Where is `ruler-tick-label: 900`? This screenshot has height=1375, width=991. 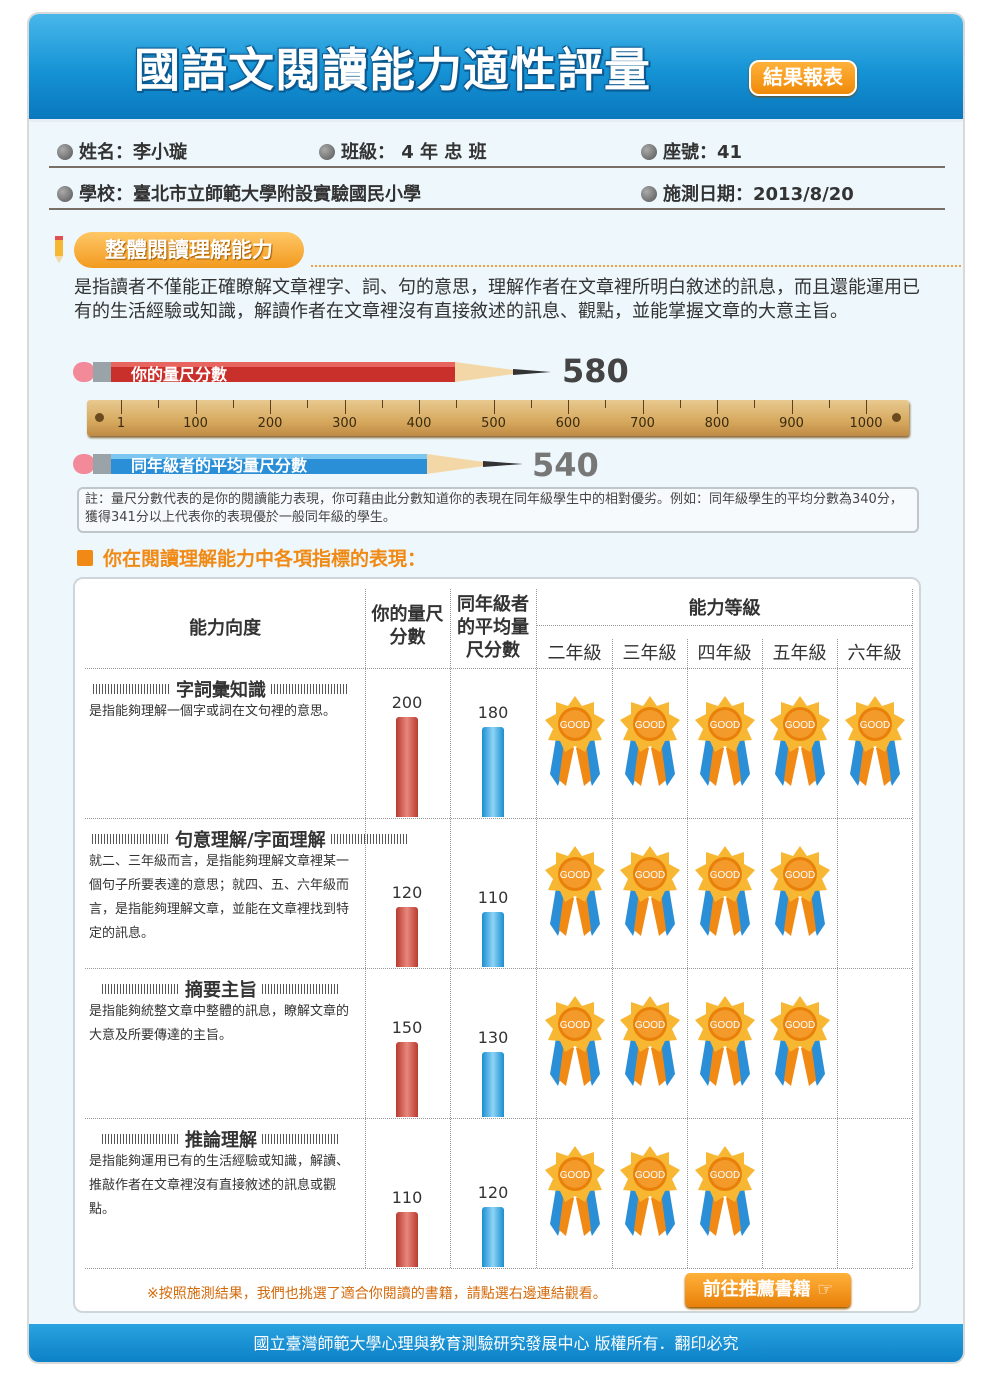 ruler-tick-label: 900 is located at coordinates (791, 423).